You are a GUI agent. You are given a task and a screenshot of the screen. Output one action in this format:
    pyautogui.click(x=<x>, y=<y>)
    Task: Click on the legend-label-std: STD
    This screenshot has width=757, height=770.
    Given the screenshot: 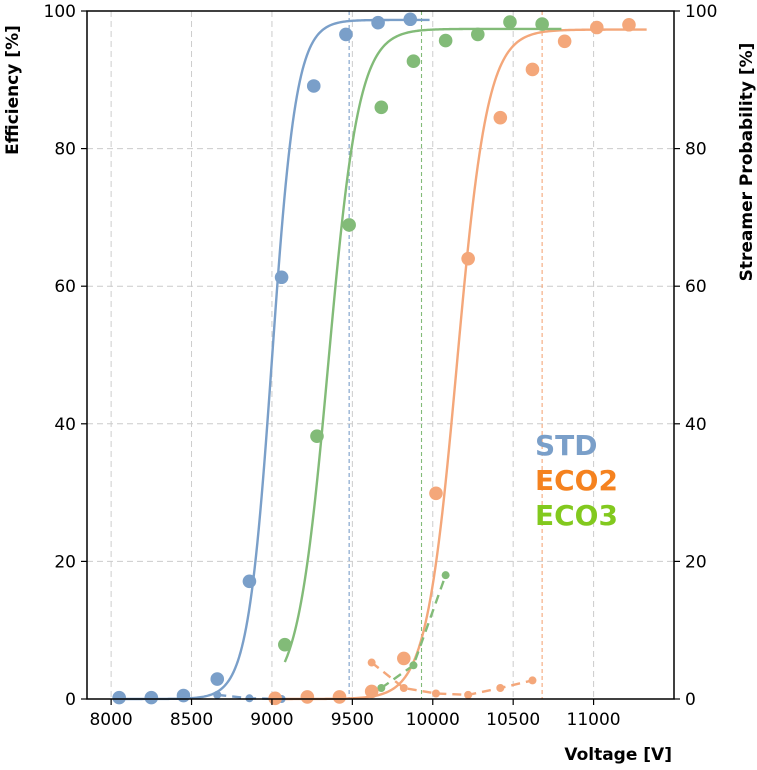 What is the action you would take?
    pyautogui.click(x=566, y=445)
    